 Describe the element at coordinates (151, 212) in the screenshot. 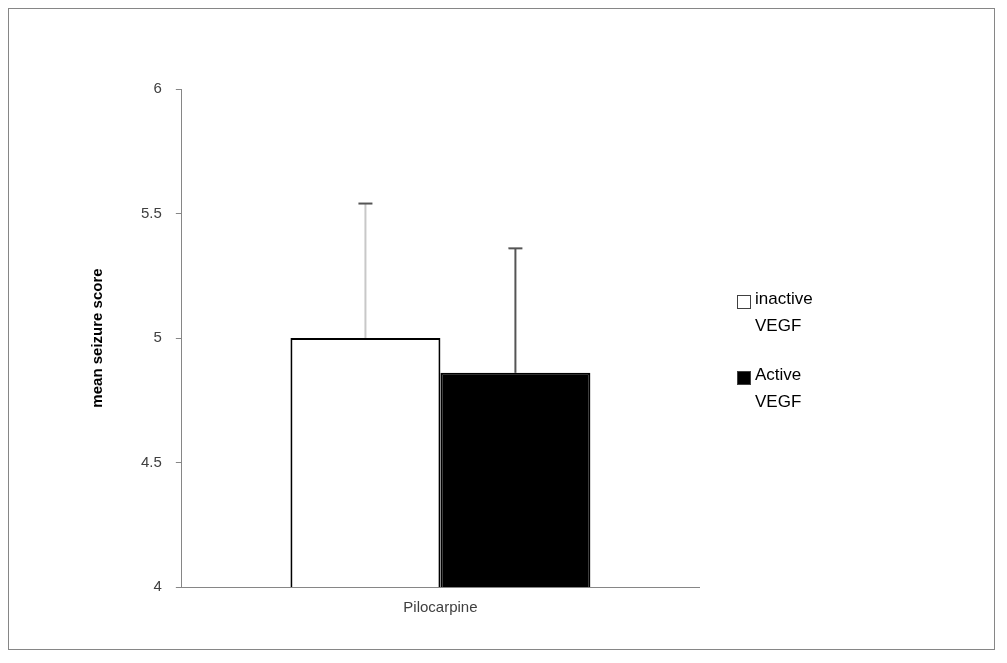

I see `y-tick-label: 5.5` at that location.